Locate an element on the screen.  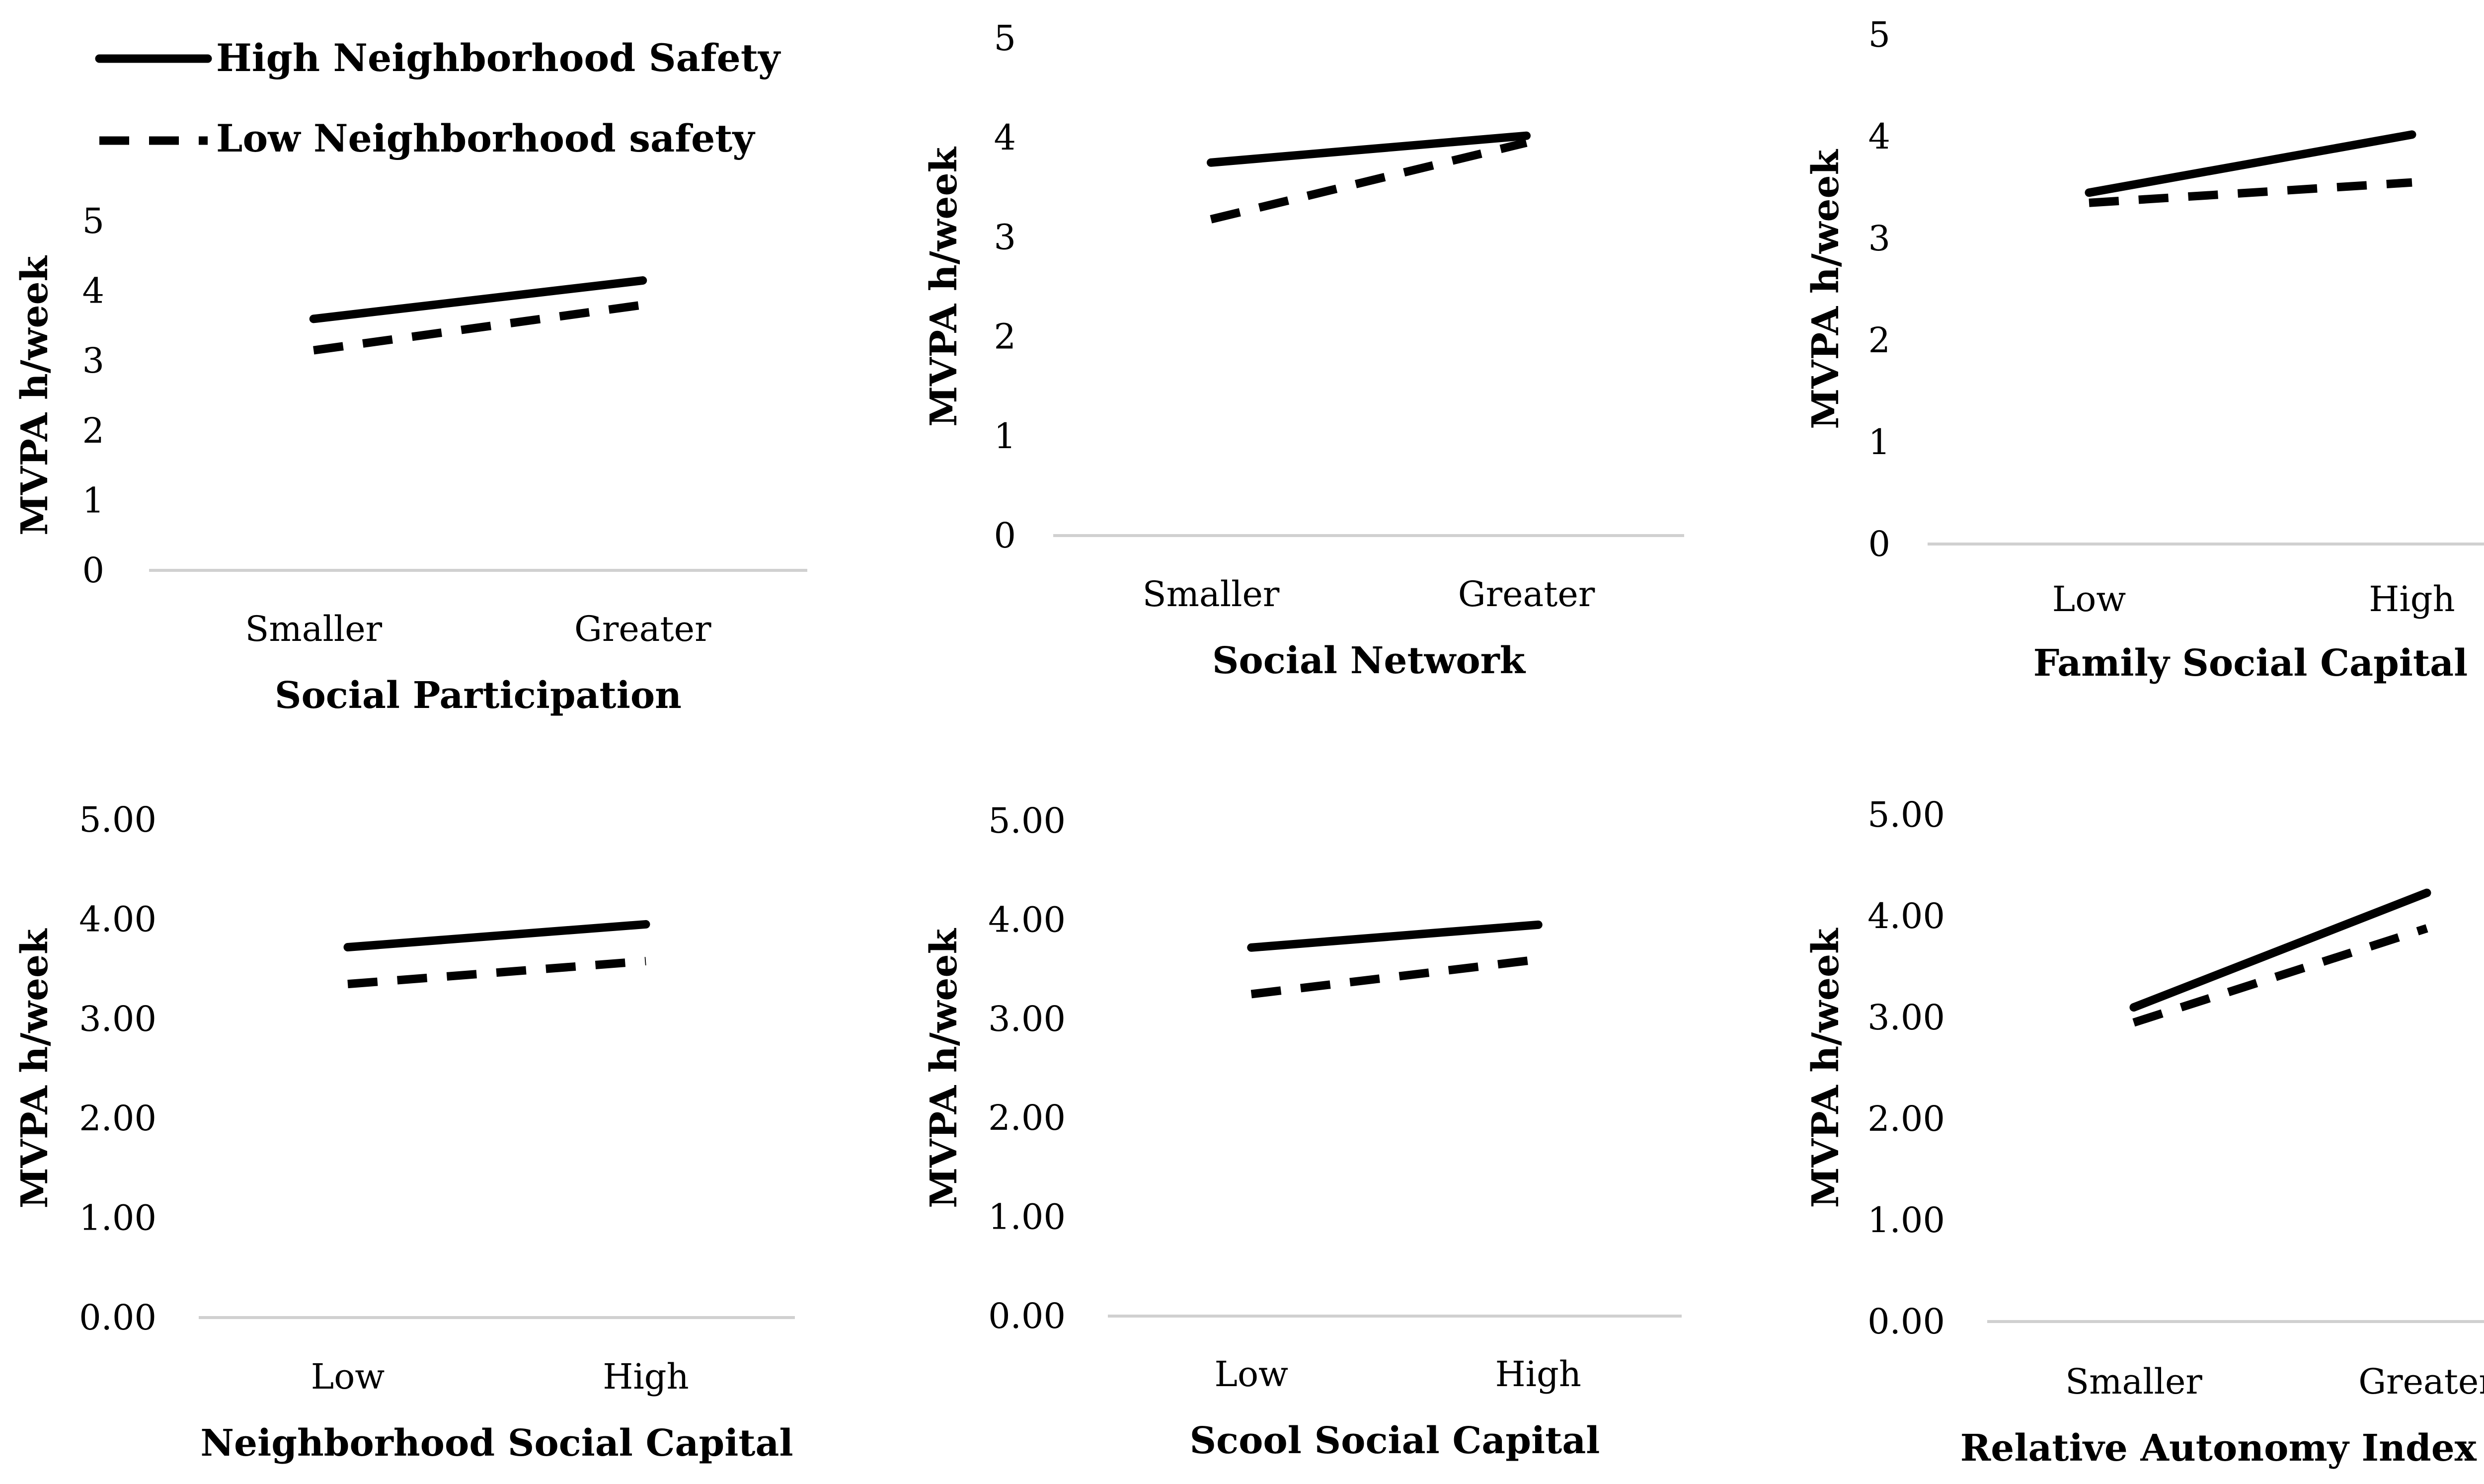
legend-label-high: High Neighborhood Safety is located at coordinates (499, 58).